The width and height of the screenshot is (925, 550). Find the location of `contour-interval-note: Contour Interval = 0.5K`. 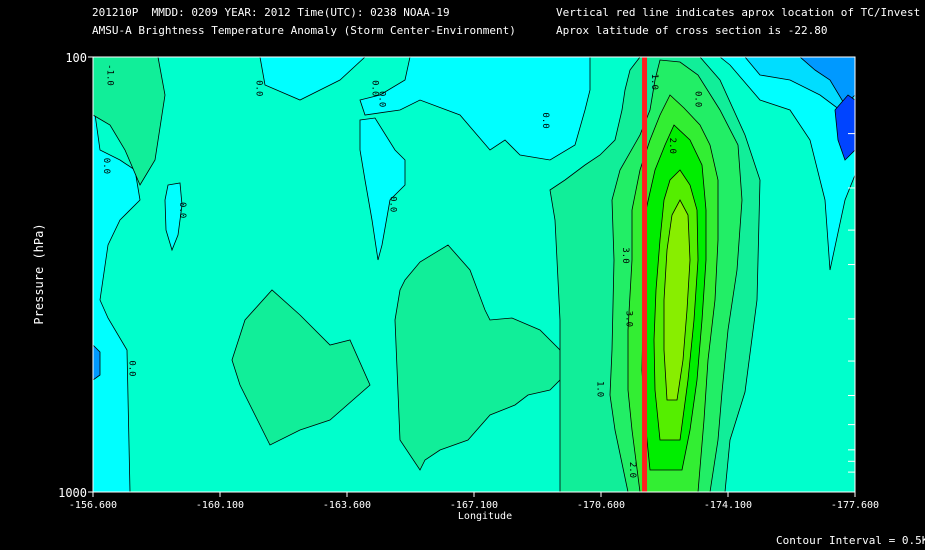

contour-interval-note: Contour Interval = 0.5K is located at coordinates (850, 540).